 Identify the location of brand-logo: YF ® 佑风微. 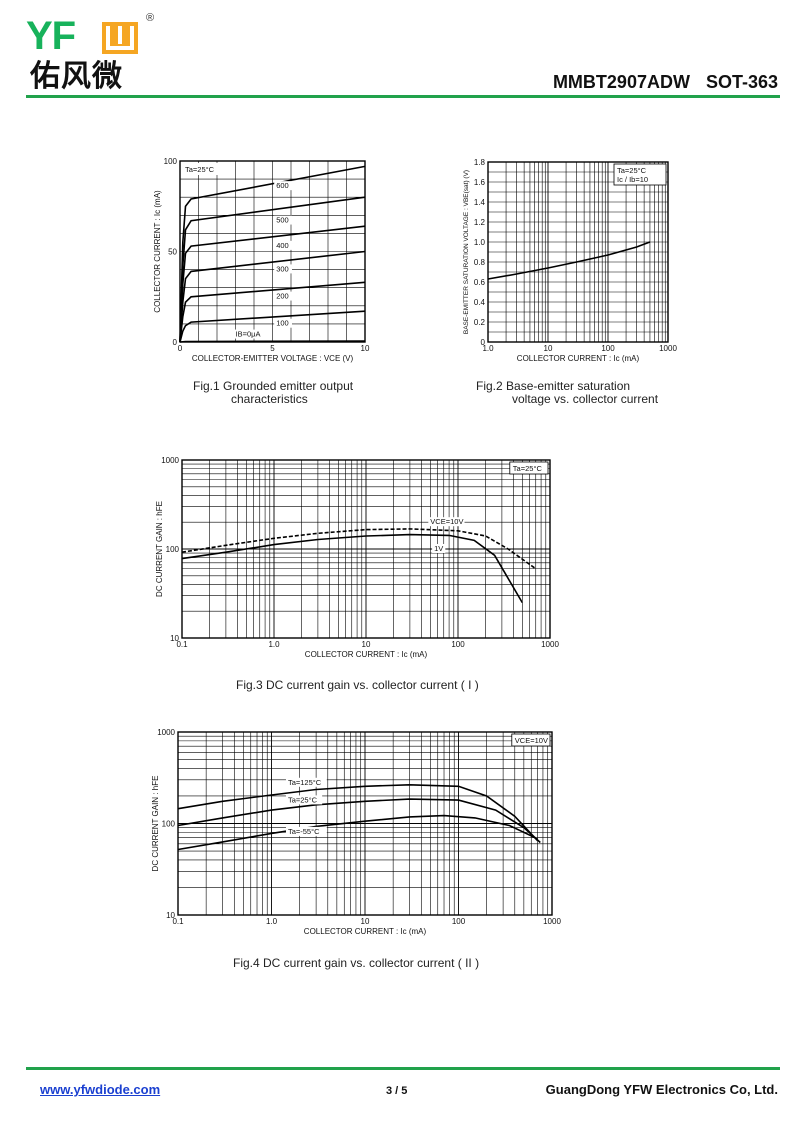
(96, 54).